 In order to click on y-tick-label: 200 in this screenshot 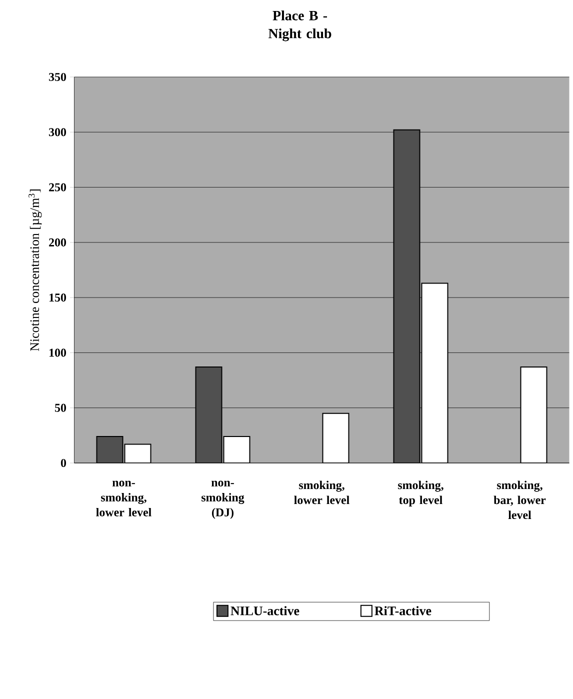, I will do `click(57, 242)`.